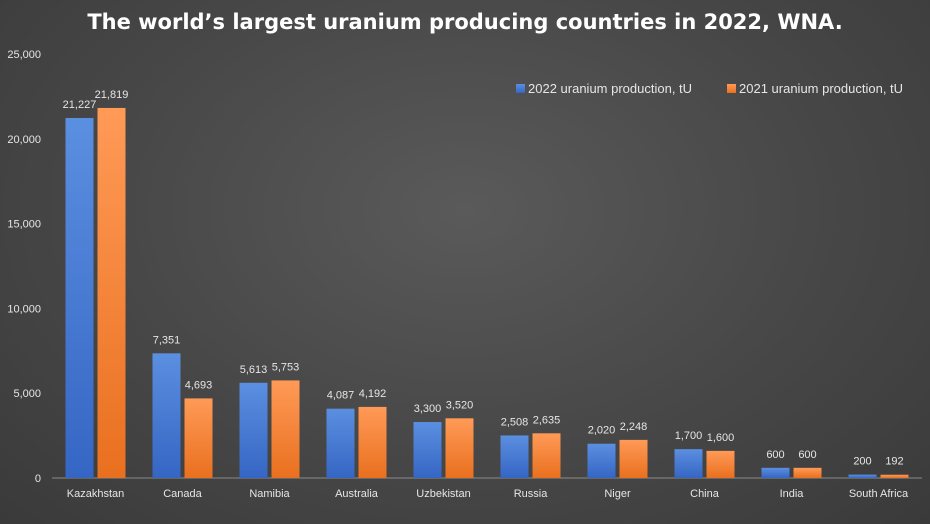  Describe the element at coordinates (610, 88) in the screenshot. I see `legend-label: 2022 uranium production, tU` at that location.